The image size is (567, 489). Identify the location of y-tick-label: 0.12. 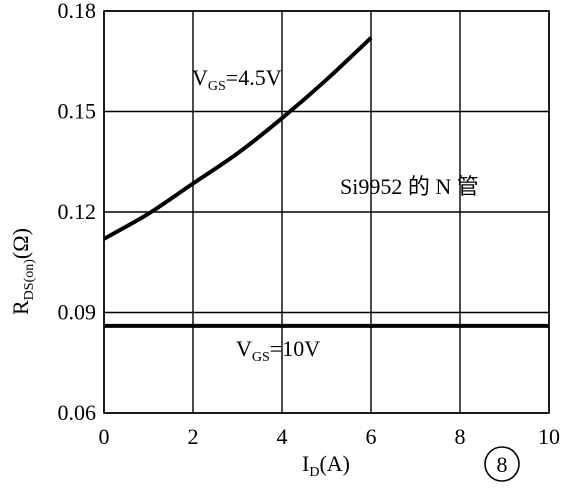
(77, 211).